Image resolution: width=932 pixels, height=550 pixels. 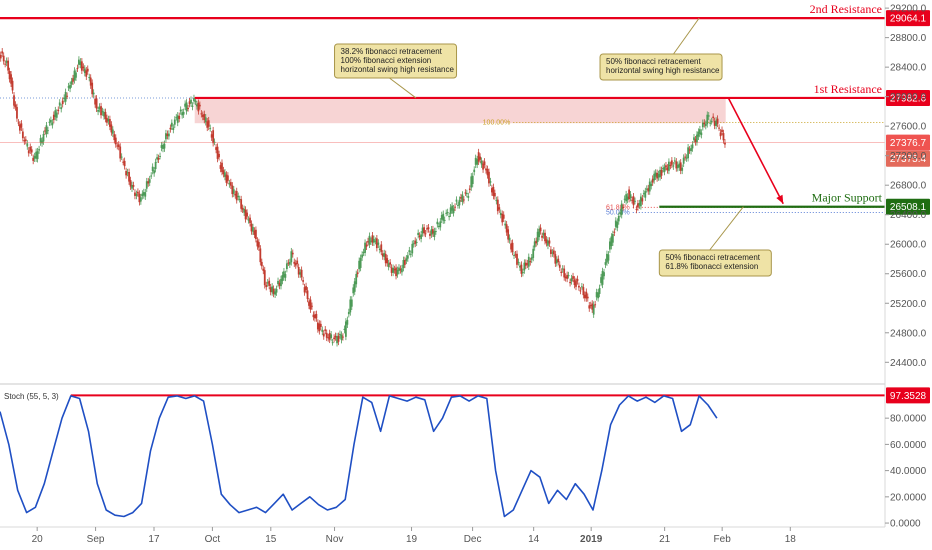 I want to click on callout-box, so click(x=715, y=263).